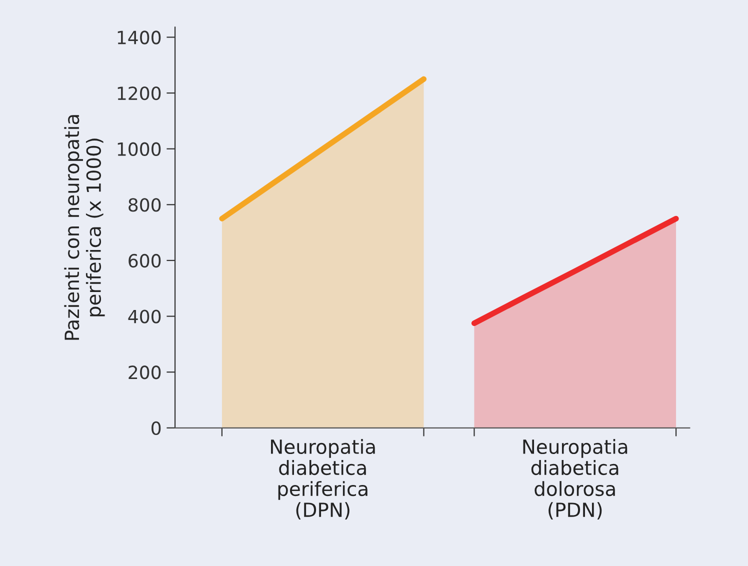 Image resolution: width=748 pixels, height=566 pixels. I want to click on y-tick-label: 600, so click(144, 261).